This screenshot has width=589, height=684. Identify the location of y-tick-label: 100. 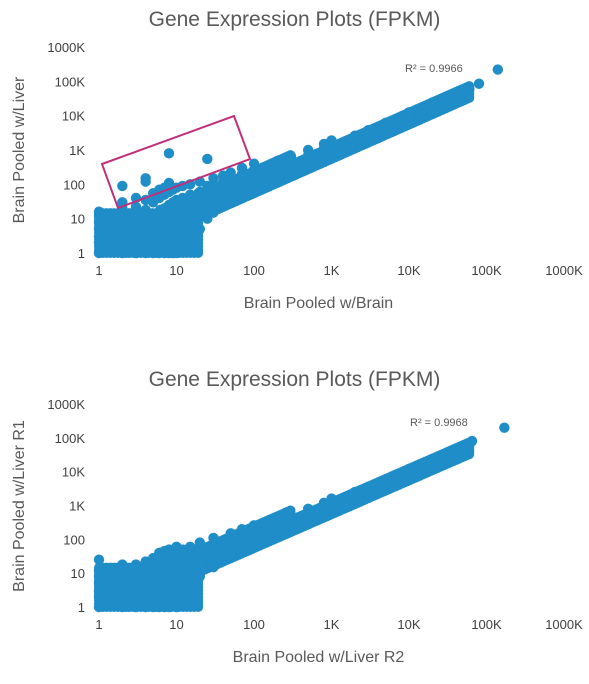
(74, 184).